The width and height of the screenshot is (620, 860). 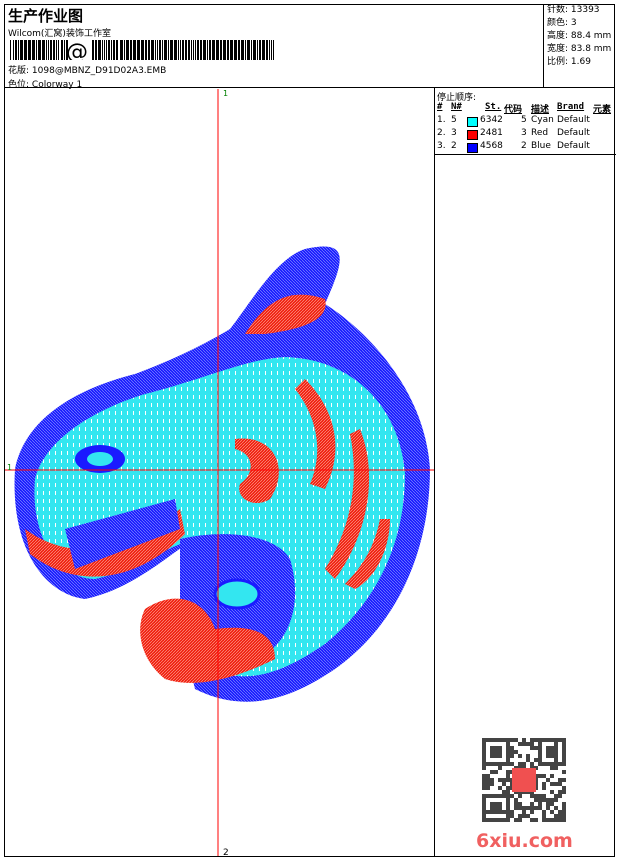 I want to click on watermark-logo: 6xiu.com, so click(x=527, y=795).